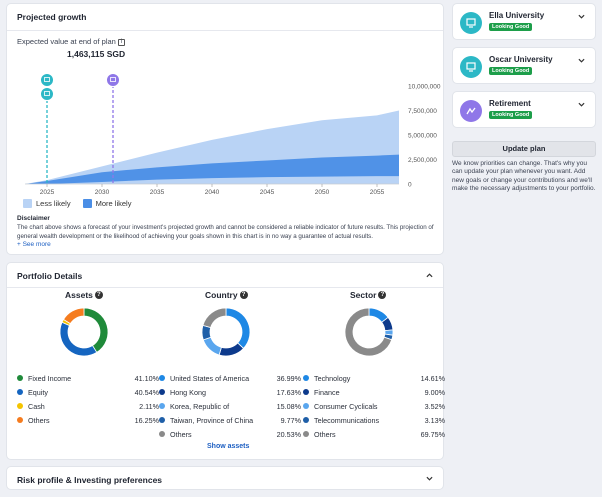 The width and height of the screenshot is (602, 497). Describe the element at coordinates (429, 275) in the screenshot. I see `chevron-up-icon` at that location.